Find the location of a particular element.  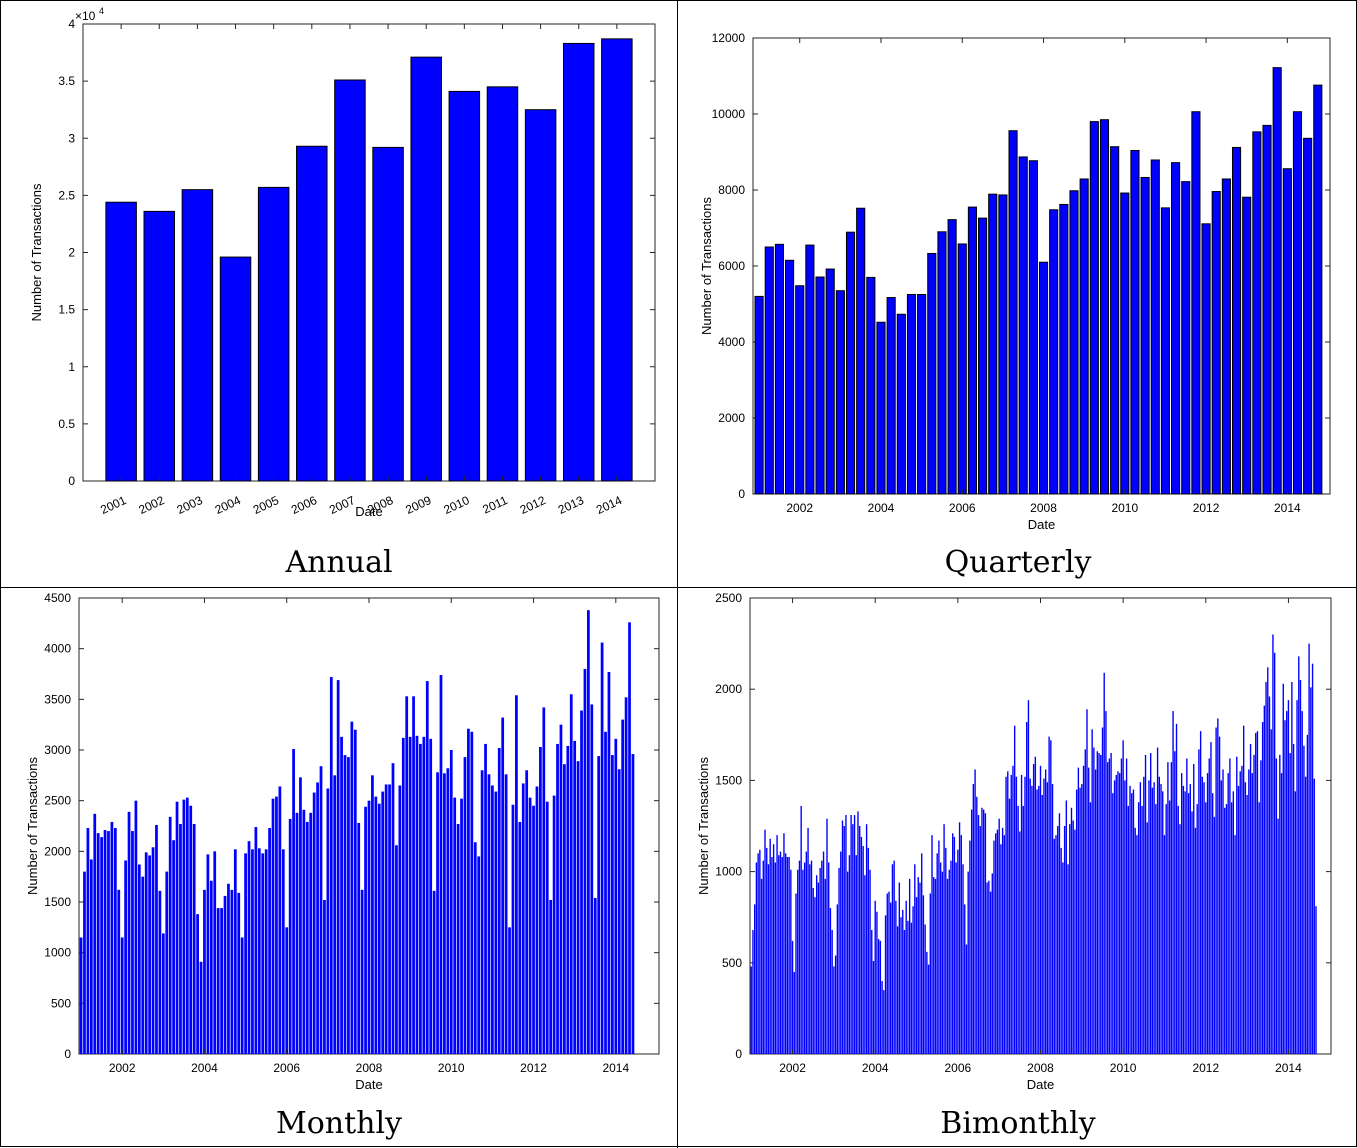

x-tick-label: 2008 is located at coordinates (1040, 1068).